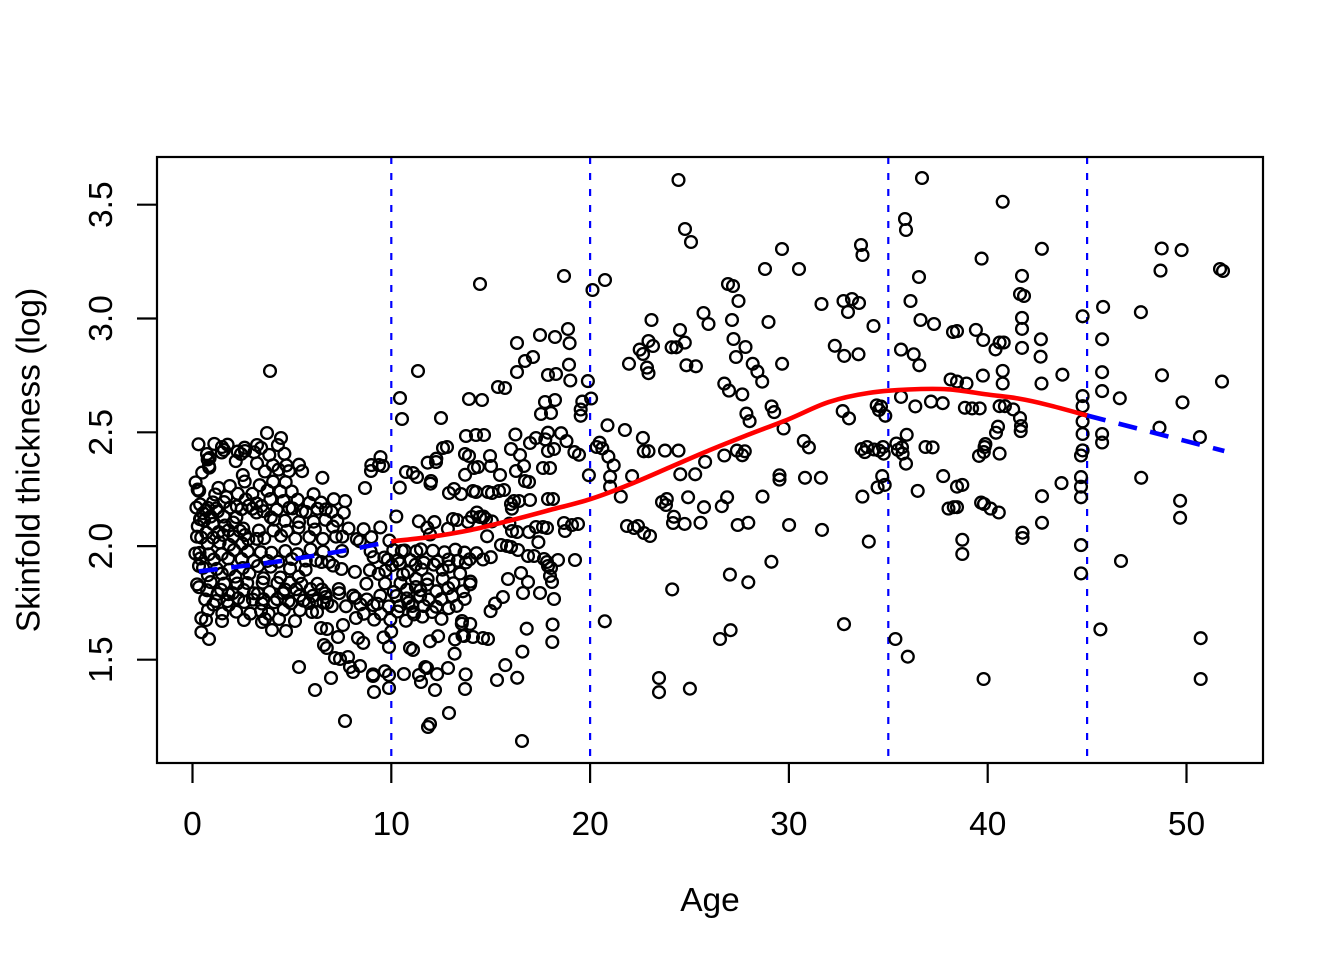 The width and height of the screenshot is (1344, 960). I want to click on svg-text: 40, so click(987, 824).